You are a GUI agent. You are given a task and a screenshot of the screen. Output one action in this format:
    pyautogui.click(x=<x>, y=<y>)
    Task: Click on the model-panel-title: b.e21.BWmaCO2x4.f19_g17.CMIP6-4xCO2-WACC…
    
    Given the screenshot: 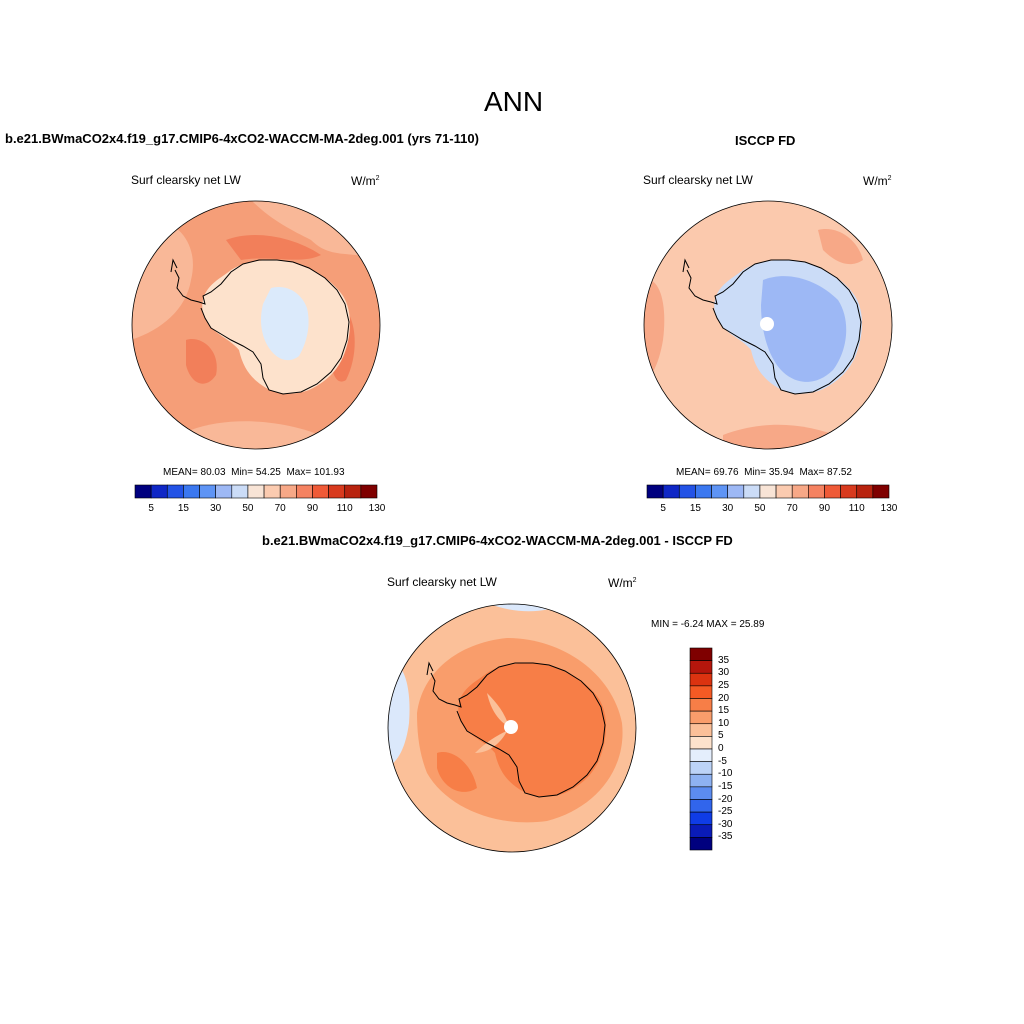 What is the action you would take?
    pyautogui.click(x=242, y=138)
    